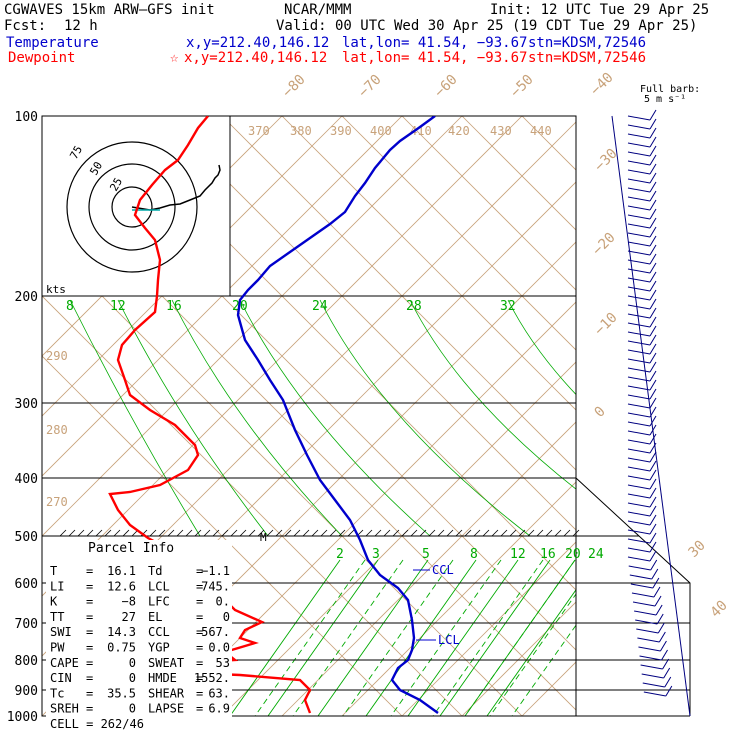 Image resolution: width=740 pixels, height=740 pixels. What do you see at coordinates (57, 648) in the screenshot?
I see `parcel-left-key: PW` at bounding box center [57, 648].